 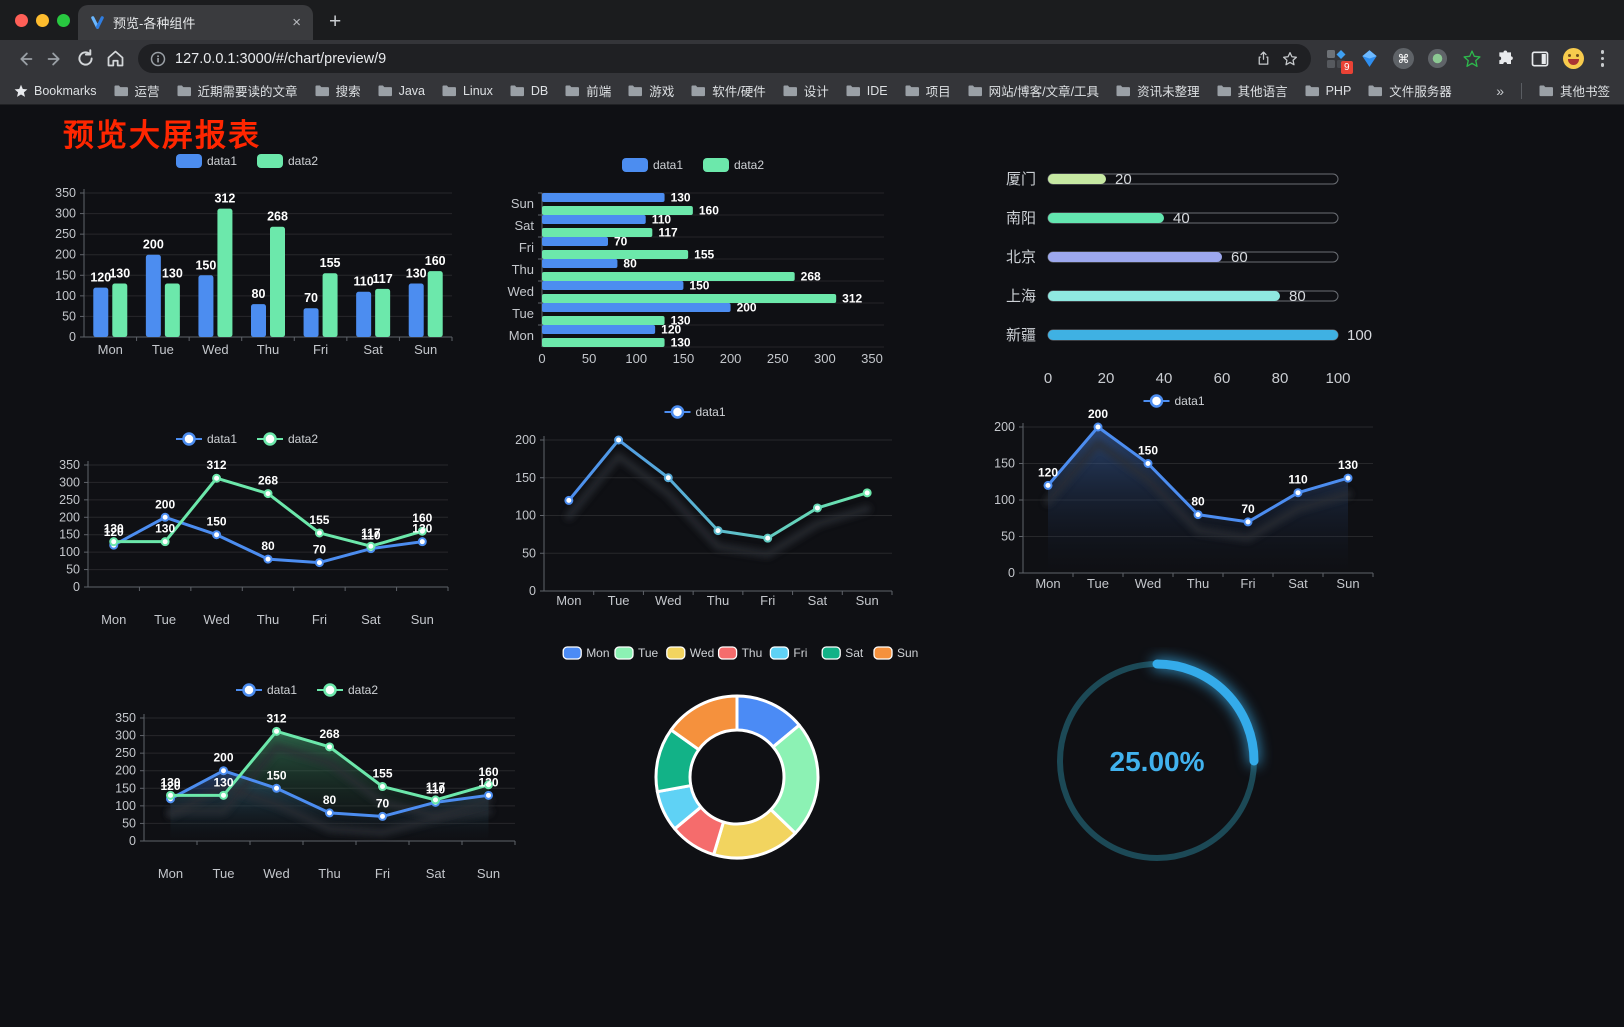 What do you see at coordinates (55, 91) in the screenshot?
I see `bookmarks-root-item: Bookmarks` at bounding box center [55, 91].